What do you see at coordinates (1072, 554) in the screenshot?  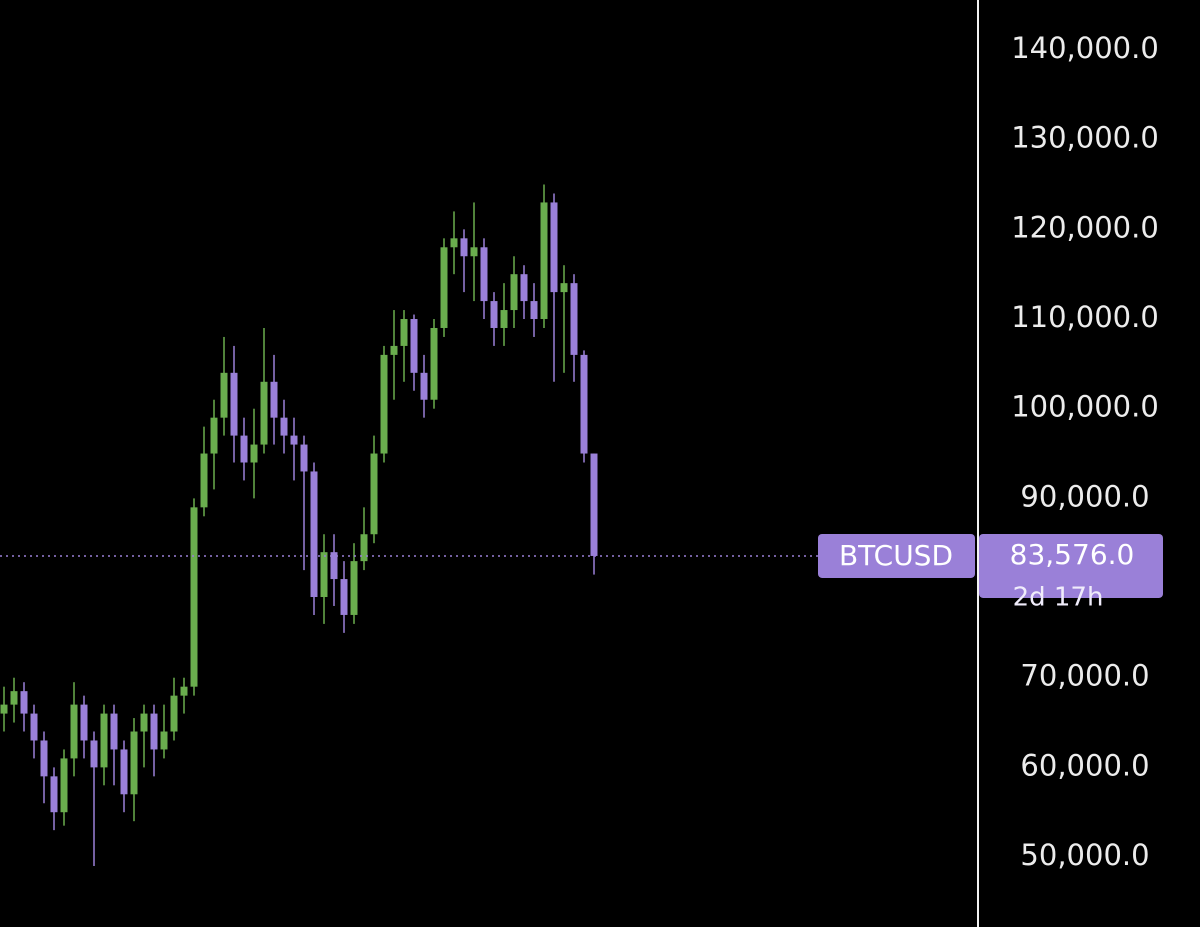 I see `last-price-label: 83,576.0` at bounding box center [1072, 554].